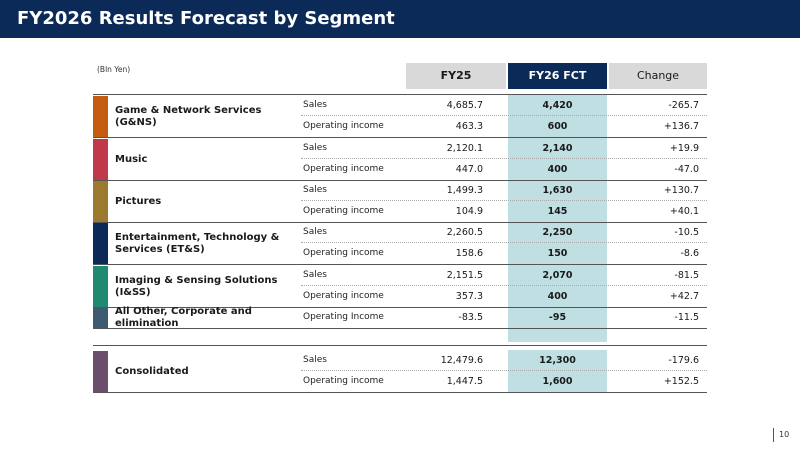 Image resolution: width=800 pixels, height=449 pixels. Describe the element at coordinates (464, 105) in the screenshot. I see `fy25-value: 4,685.7` at that location.